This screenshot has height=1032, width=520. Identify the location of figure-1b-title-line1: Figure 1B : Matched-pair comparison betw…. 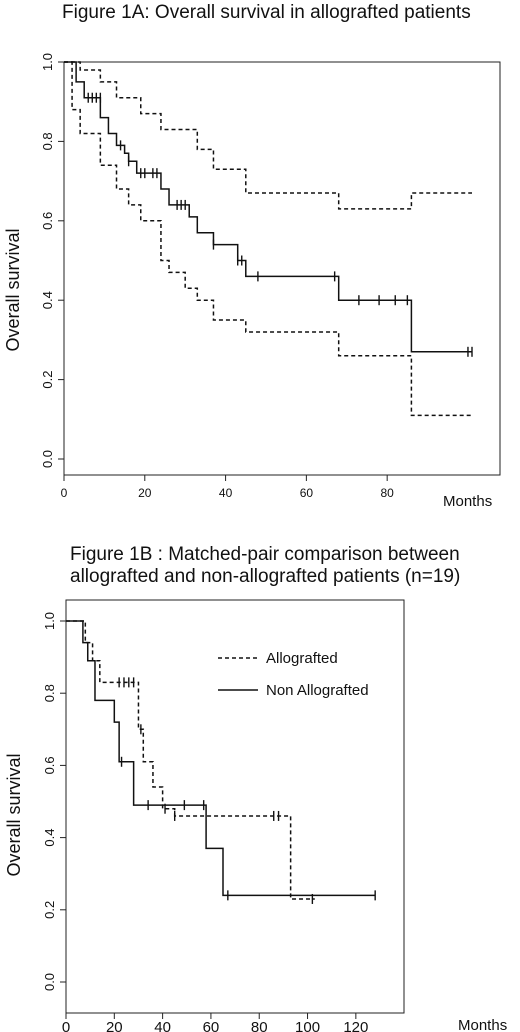
(265, 554).